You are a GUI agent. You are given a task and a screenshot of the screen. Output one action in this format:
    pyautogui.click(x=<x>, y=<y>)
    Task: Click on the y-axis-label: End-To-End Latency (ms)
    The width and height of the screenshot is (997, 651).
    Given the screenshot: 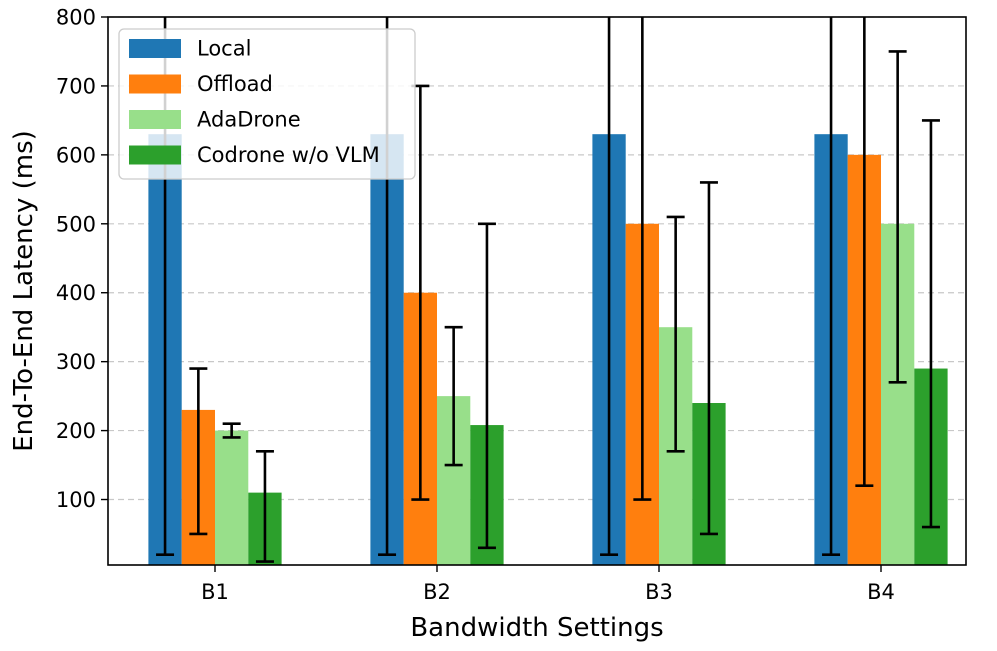 What is the action you would take?
    pyautogui.click(x=24, y=291)
    